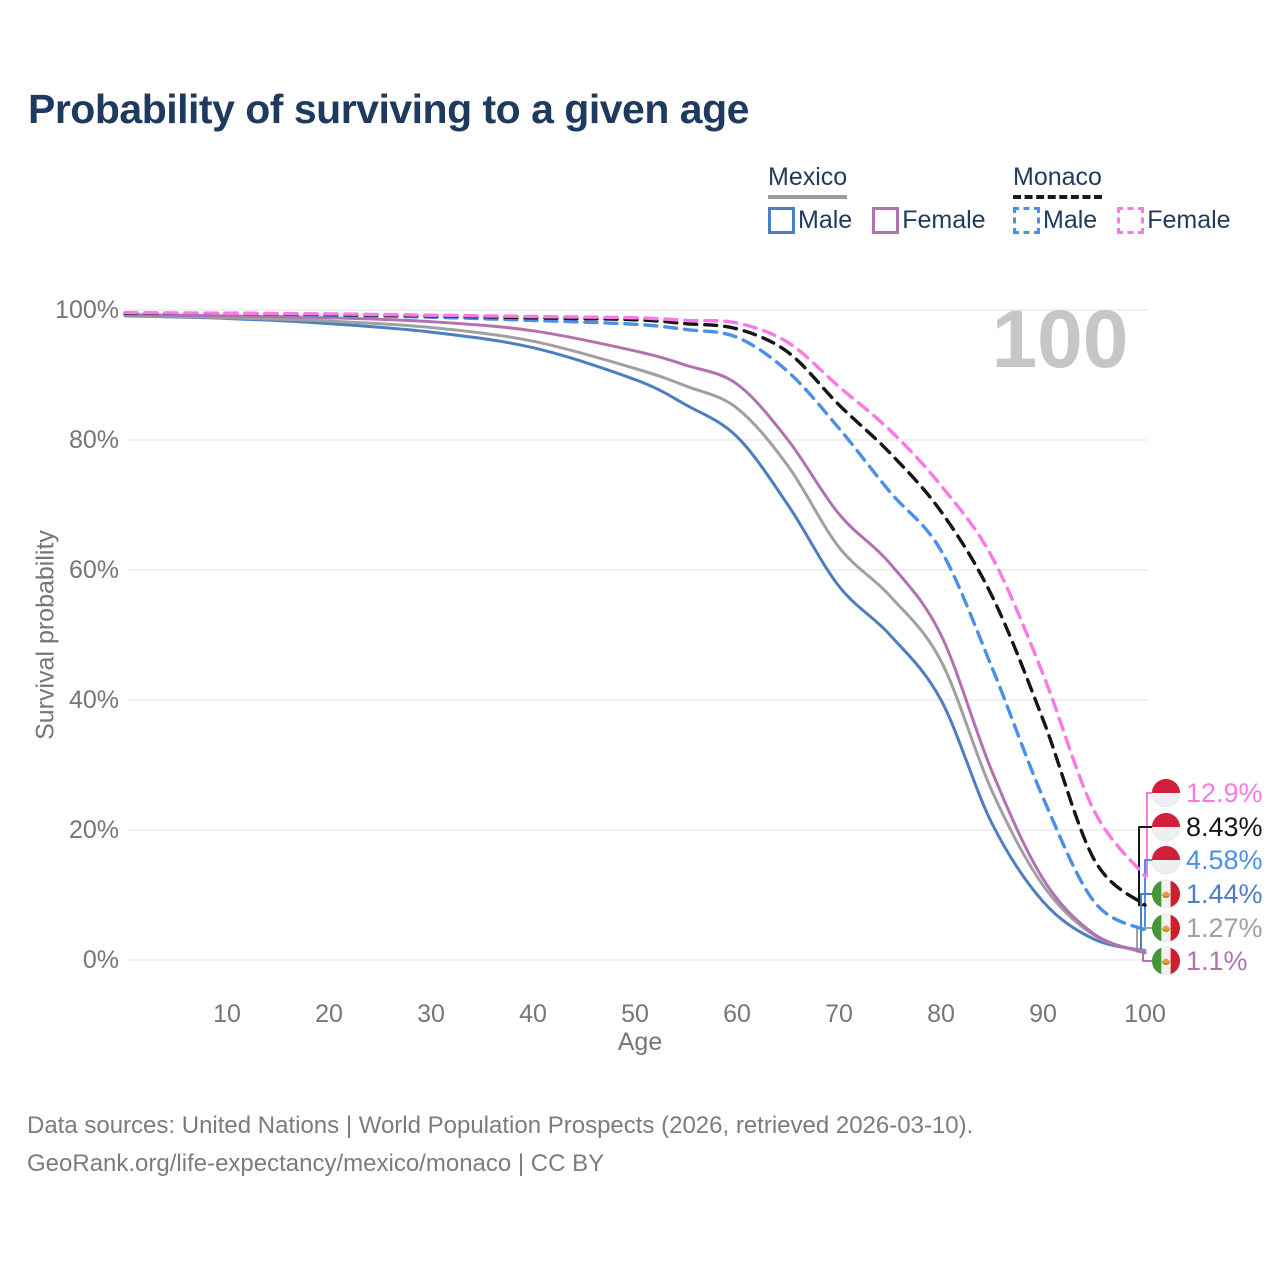 The image size is (1280, 1280). What do you see at coordinates (1057, 181) in the screenshot?
I see `legend-country-monaco: Monaco` at bounding box center [1057, 181].